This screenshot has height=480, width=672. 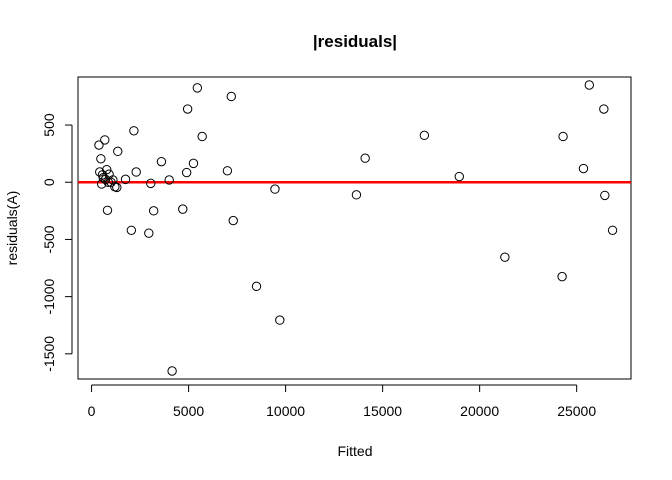 What do you see at coordinates (382, 411) in the screenshot?
I see `x-tick-label: 15000` at bounding box center [382, 411].